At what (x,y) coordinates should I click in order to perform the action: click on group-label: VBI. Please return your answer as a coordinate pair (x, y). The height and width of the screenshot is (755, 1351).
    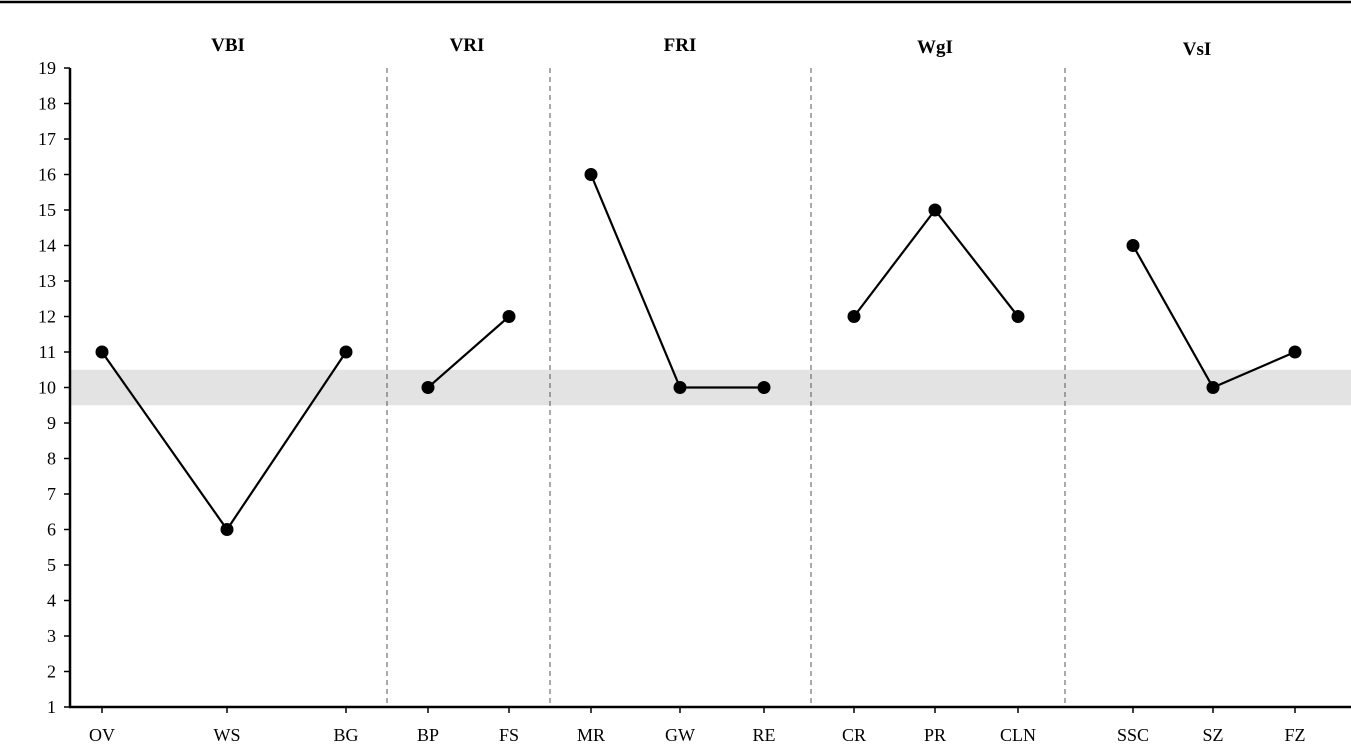
    Looking at the image, I should click on (228, 45).